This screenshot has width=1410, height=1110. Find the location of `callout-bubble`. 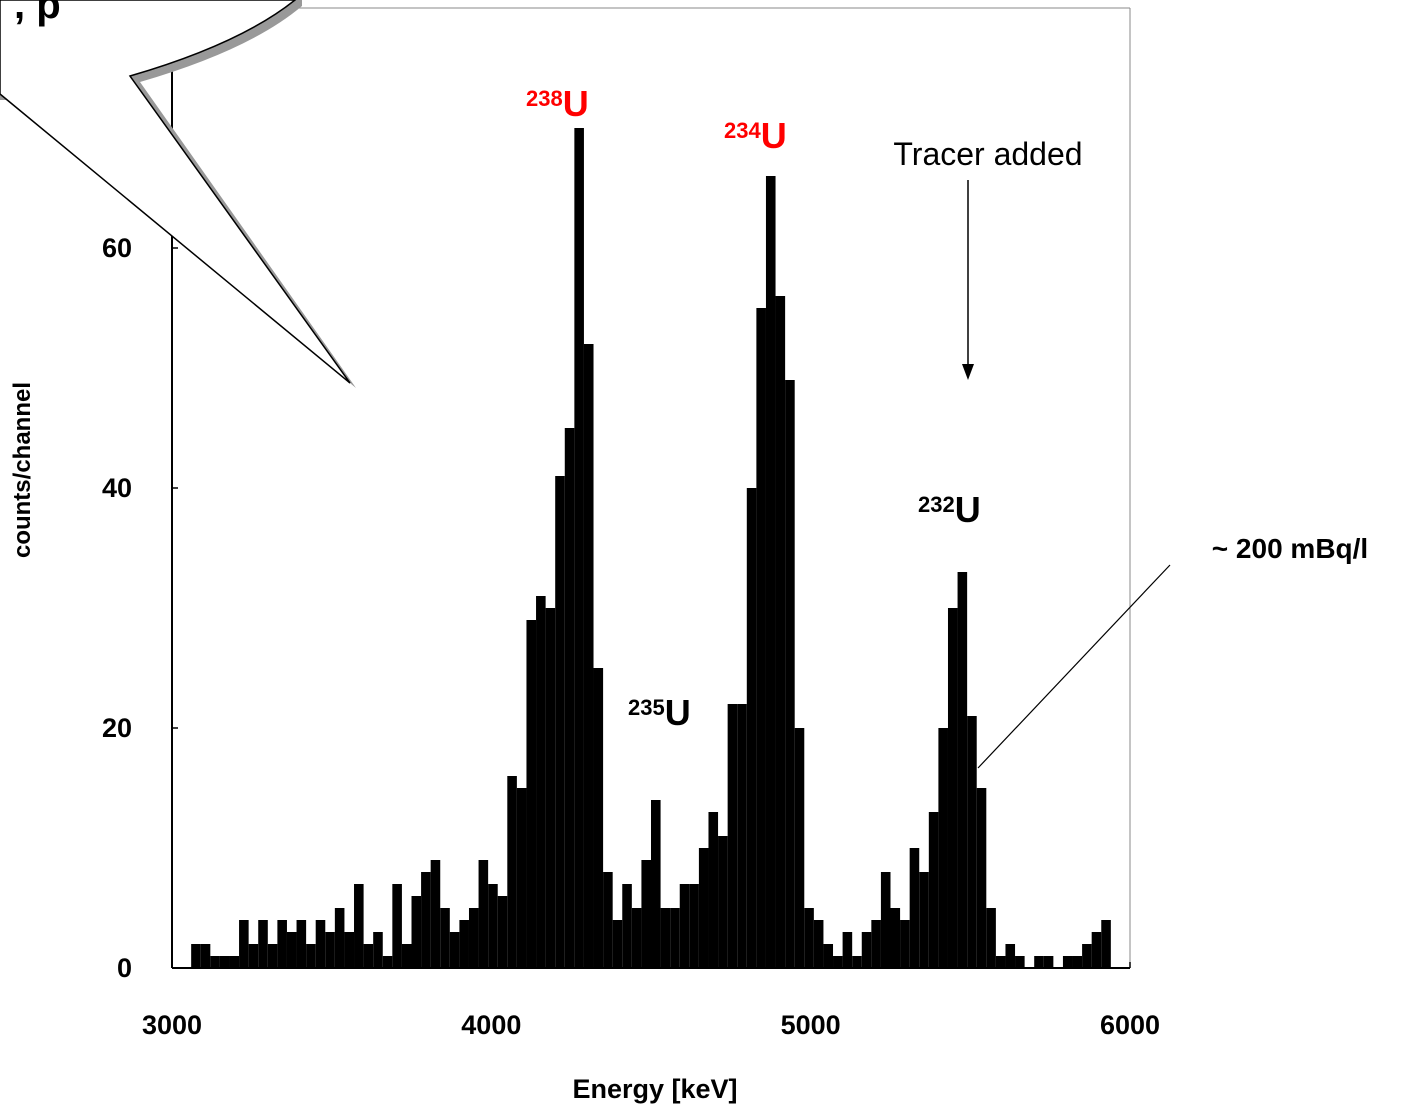

callout-bubble is located at coordinates (175, 192).